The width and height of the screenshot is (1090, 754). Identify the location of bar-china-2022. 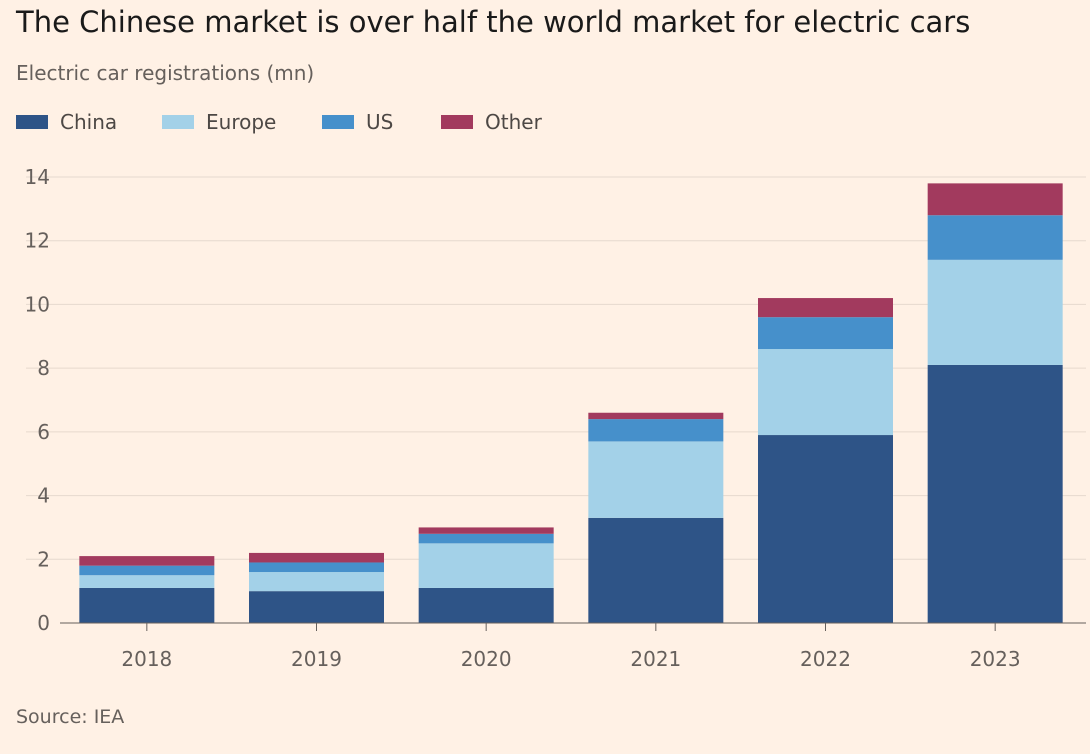
(825, 529).